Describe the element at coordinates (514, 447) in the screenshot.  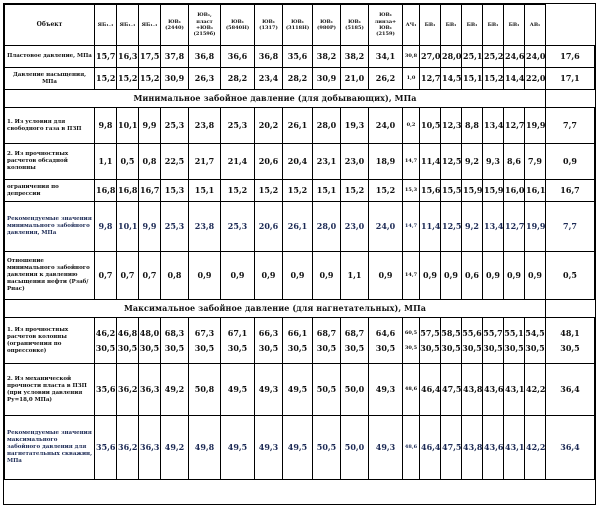
I see `value-cell: 43,1` at that location.